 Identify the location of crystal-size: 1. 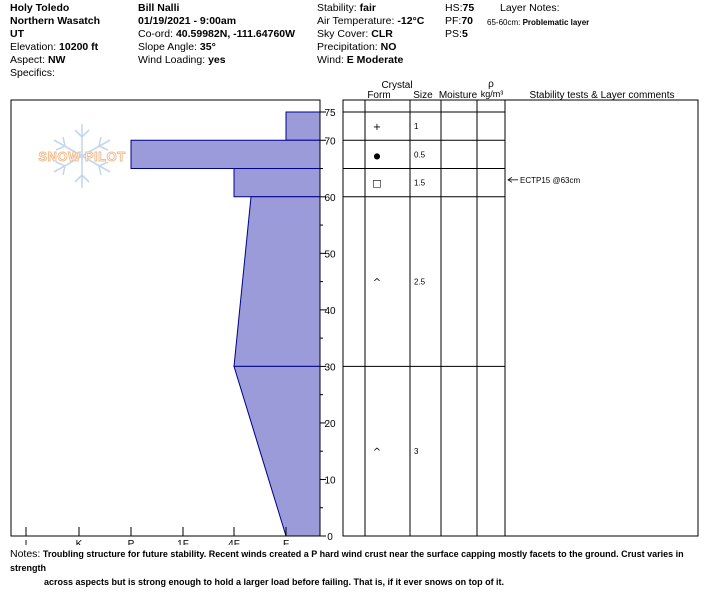
(416, 126).